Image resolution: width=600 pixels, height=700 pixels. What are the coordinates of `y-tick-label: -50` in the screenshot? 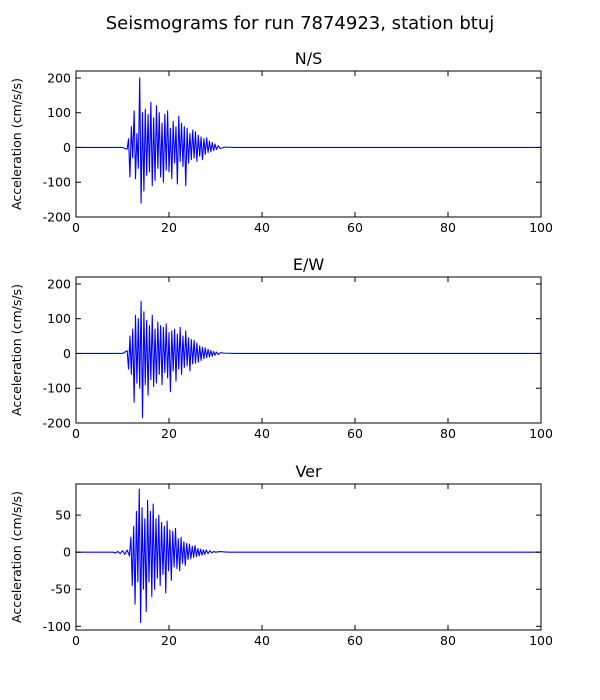 It's located at (61, 589).